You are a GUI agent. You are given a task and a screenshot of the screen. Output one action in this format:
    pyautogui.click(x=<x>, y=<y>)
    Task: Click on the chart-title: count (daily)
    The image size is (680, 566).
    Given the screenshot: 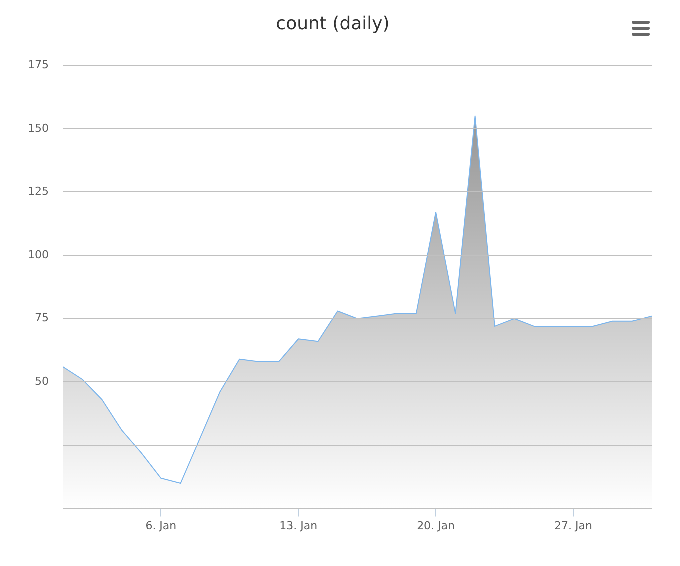 What is the action you would take?
    pyautogui.click(x=333, y=23)
    